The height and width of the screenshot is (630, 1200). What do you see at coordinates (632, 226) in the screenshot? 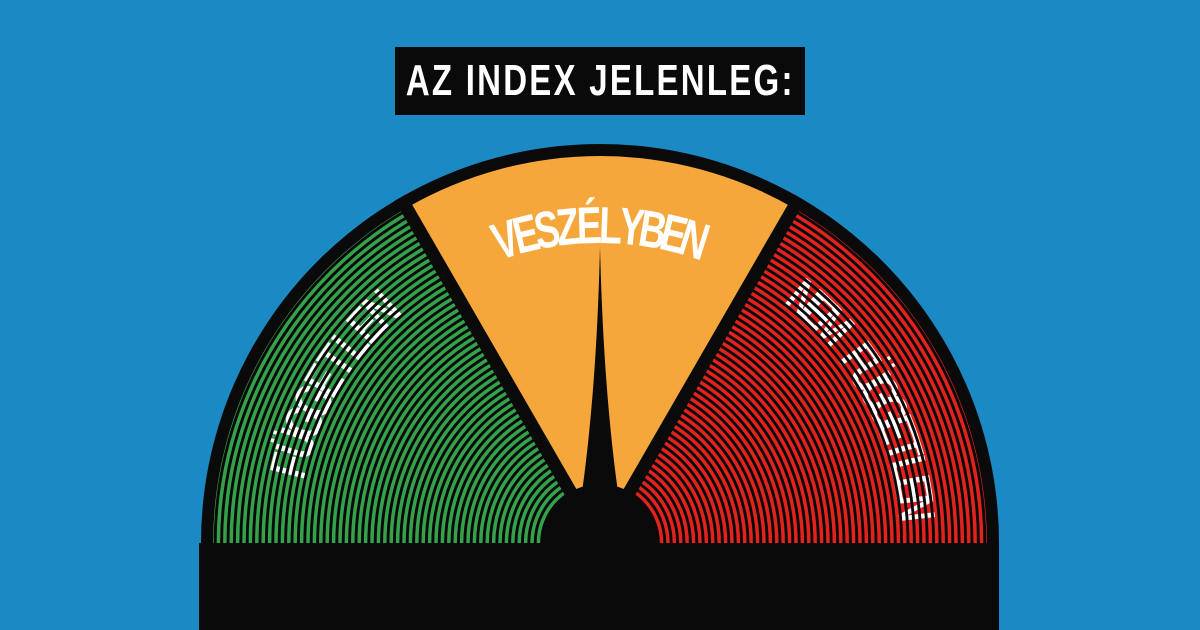
I see `svg-text: Y` at bounding box center [632, 226].